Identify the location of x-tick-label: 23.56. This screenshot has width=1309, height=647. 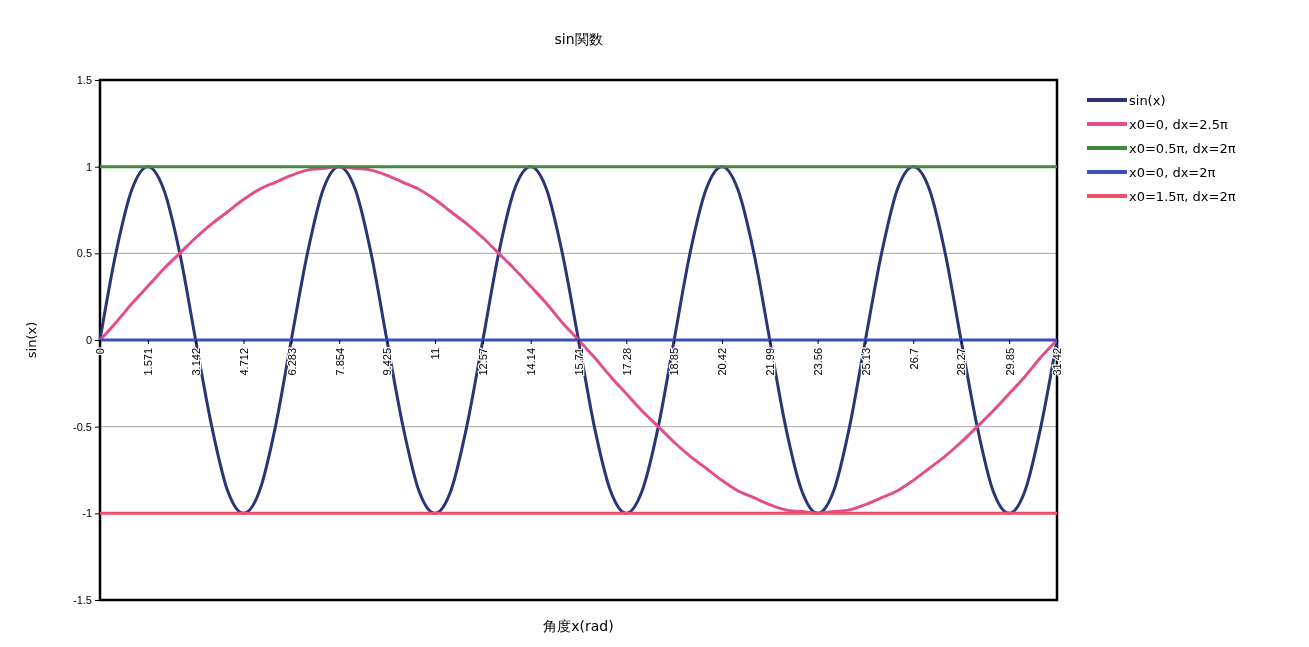
(817, 362).